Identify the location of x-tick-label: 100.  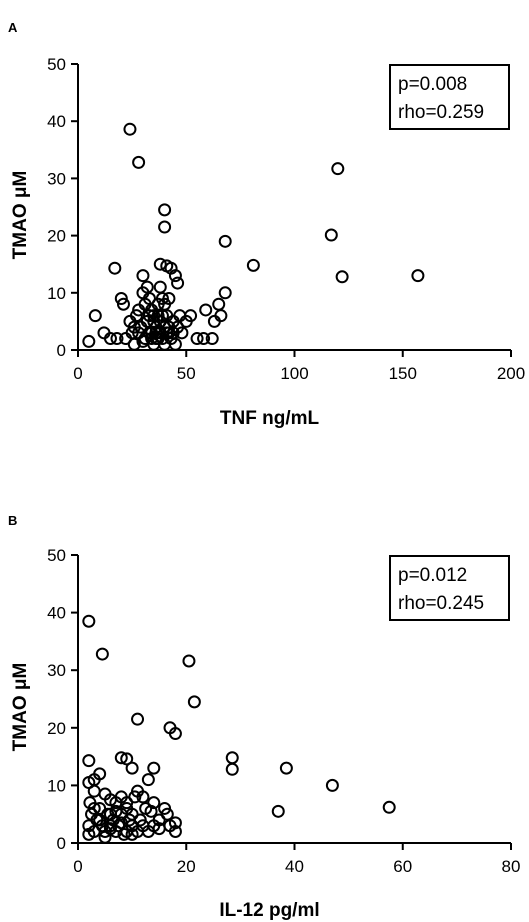
(294, 373).